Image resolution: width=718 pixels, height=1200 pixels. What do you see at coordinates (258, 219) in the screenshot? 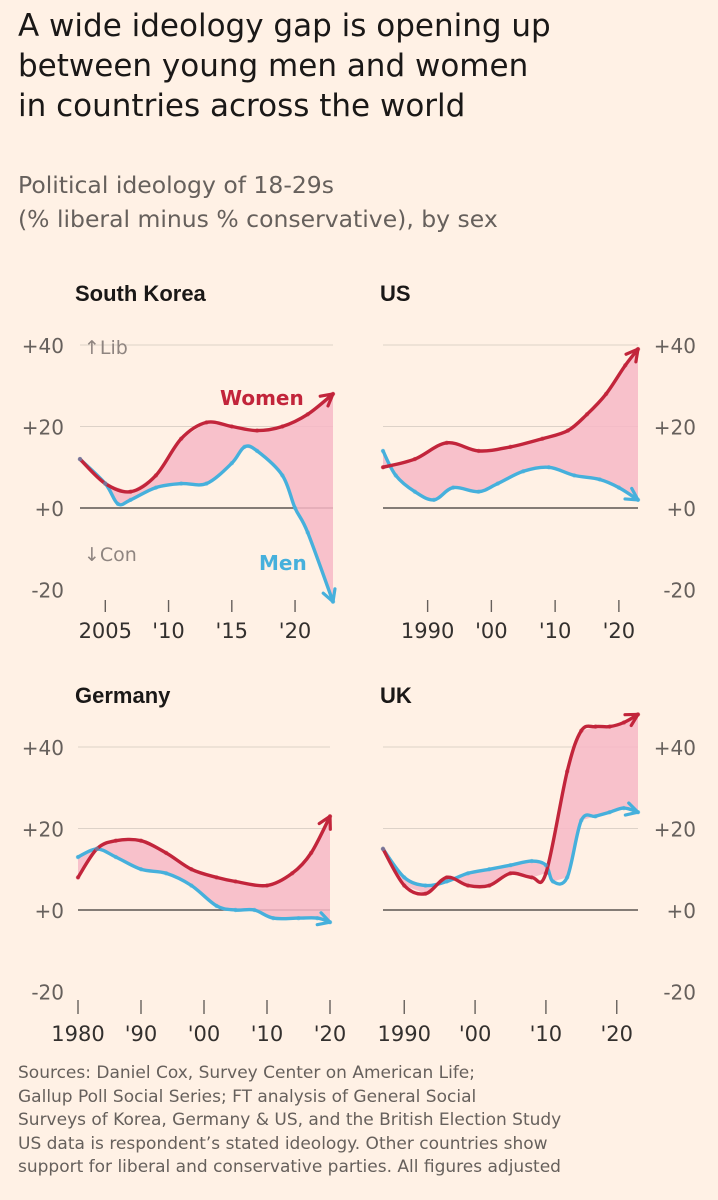
I see `subtitle-line: (% liberal minus % conservative), by sex` at bounding box center [258, 219].